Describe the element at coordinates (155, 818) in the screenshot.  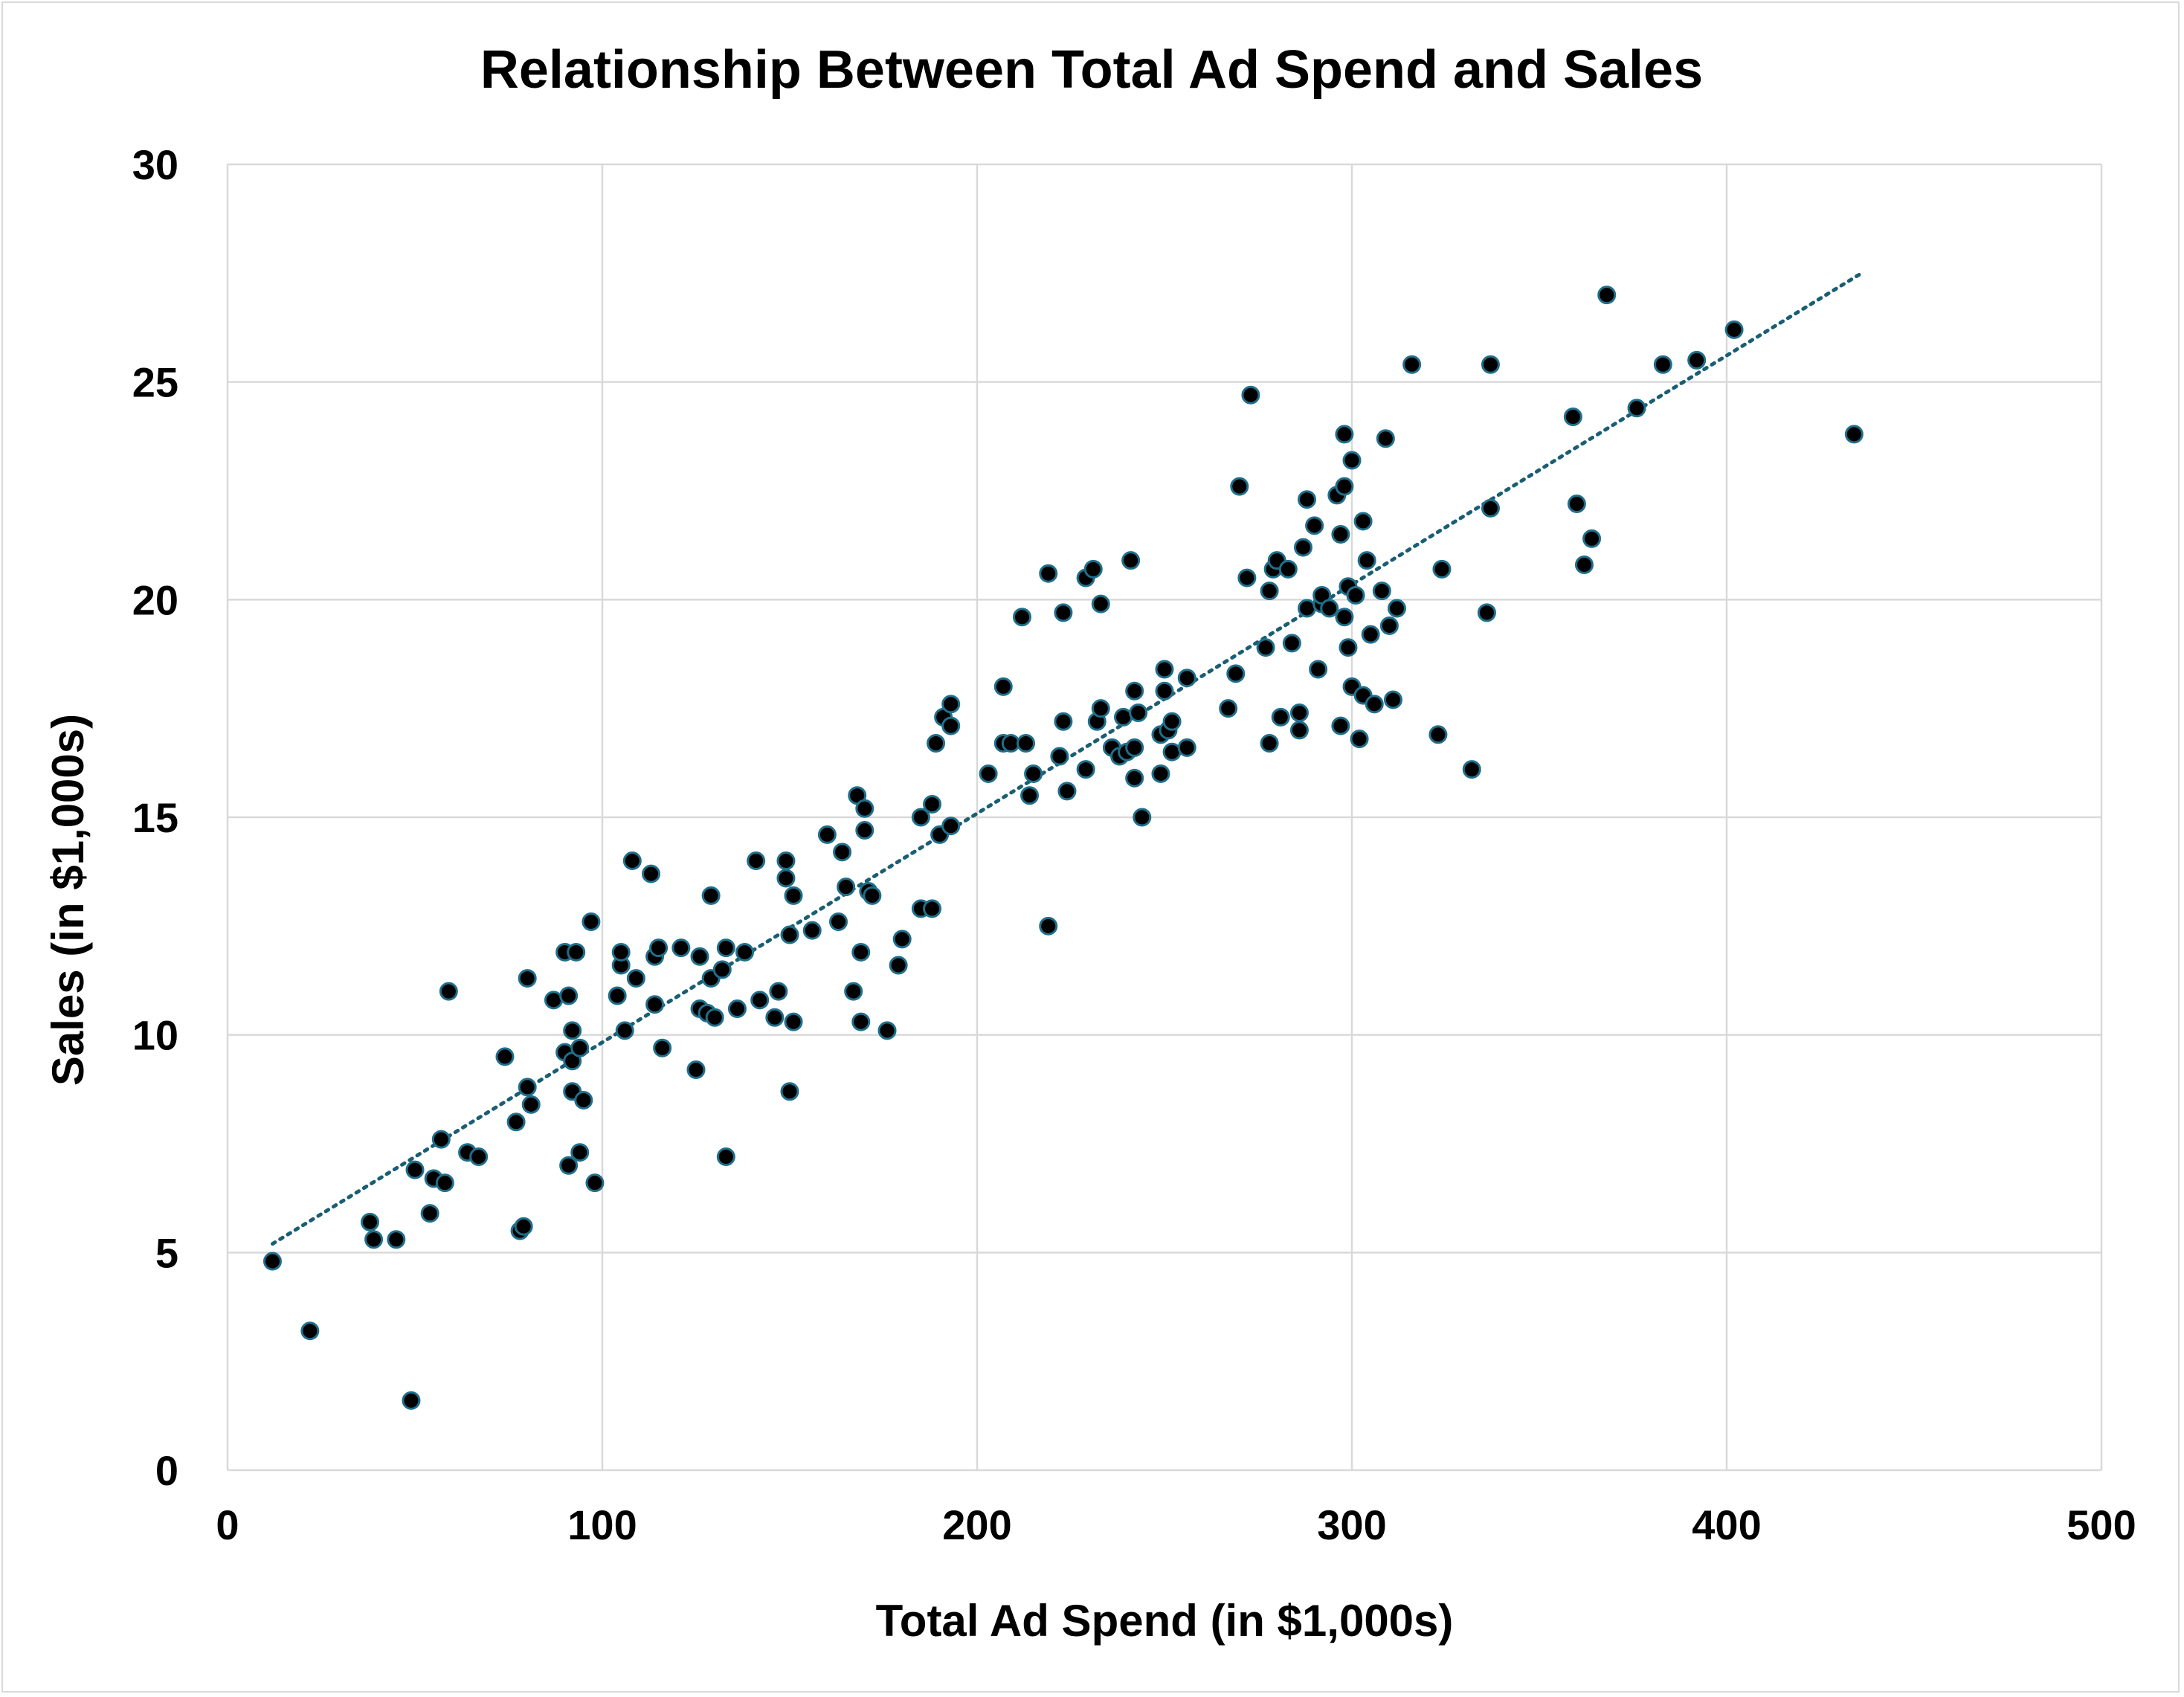
I see `y-tick-label: 15` at that location.